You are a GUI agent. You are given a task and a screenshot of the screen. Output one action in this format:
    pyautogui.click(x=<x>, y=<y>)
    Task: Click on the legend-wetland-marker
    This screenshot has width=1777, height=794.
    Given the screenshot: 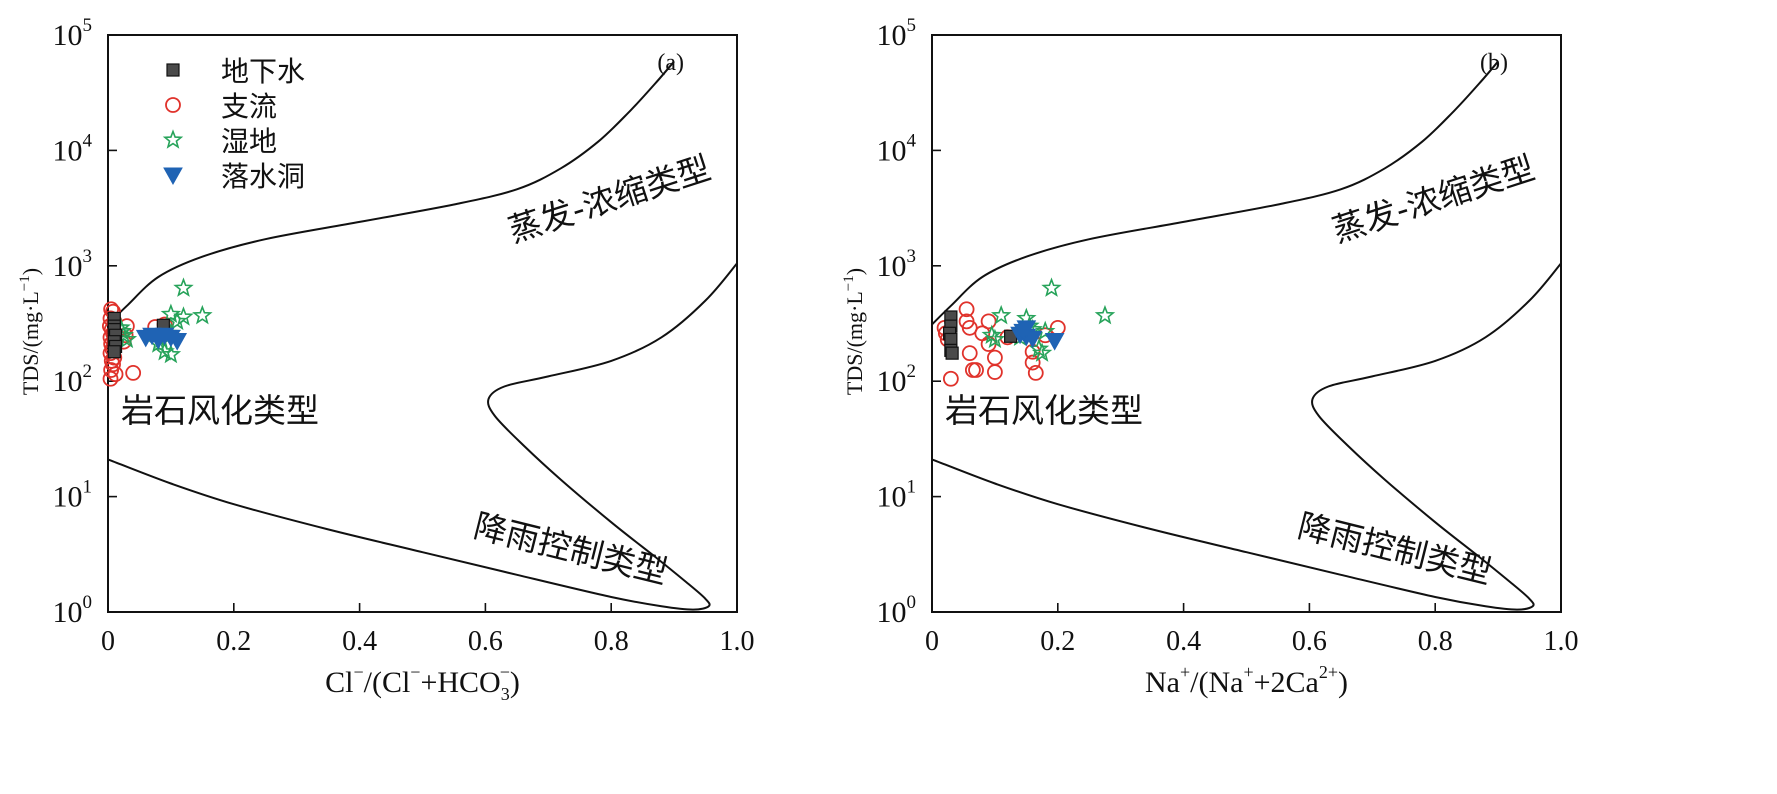 What is the action you would take?
    pyautogui.click(x=173, y=139)
    